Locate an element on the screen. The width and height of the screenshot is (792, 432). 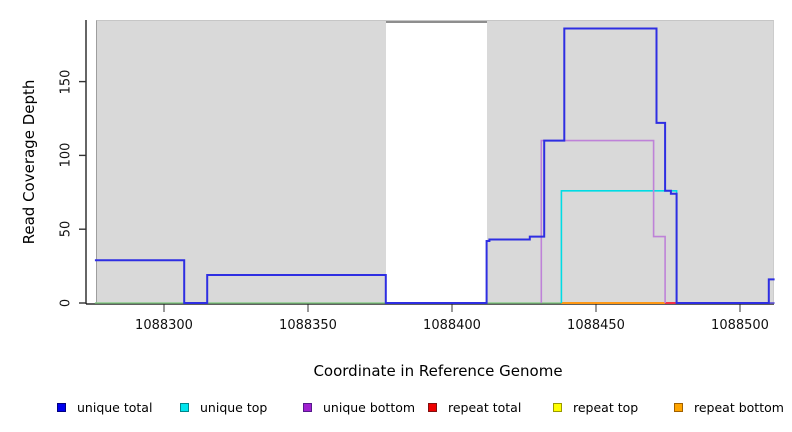
legend-swatch-repeat-top is located at coordinates (557, 407).